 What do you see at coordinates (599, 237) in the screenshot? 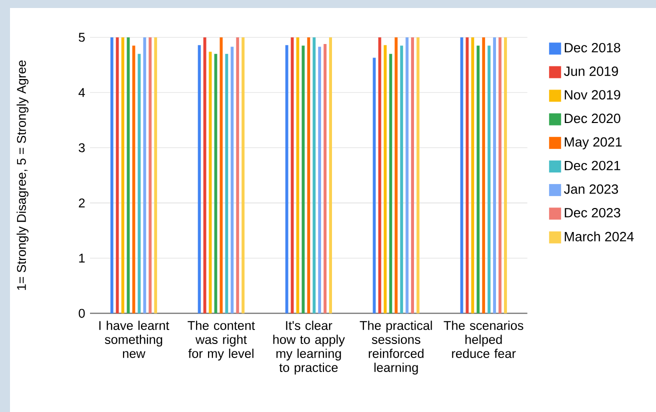
I see `legend-label: March 2024` at bounding box center [599, 237].